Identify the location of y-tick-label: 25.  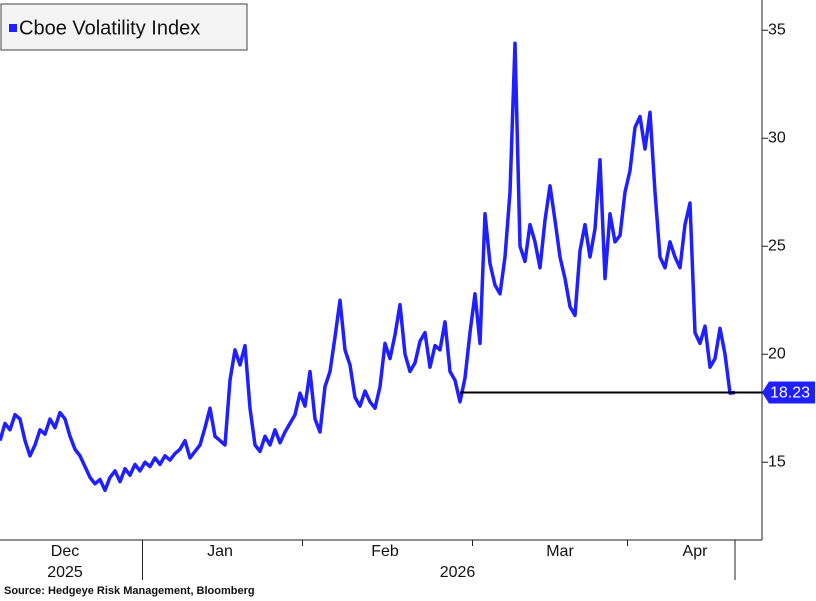
(777, 245).